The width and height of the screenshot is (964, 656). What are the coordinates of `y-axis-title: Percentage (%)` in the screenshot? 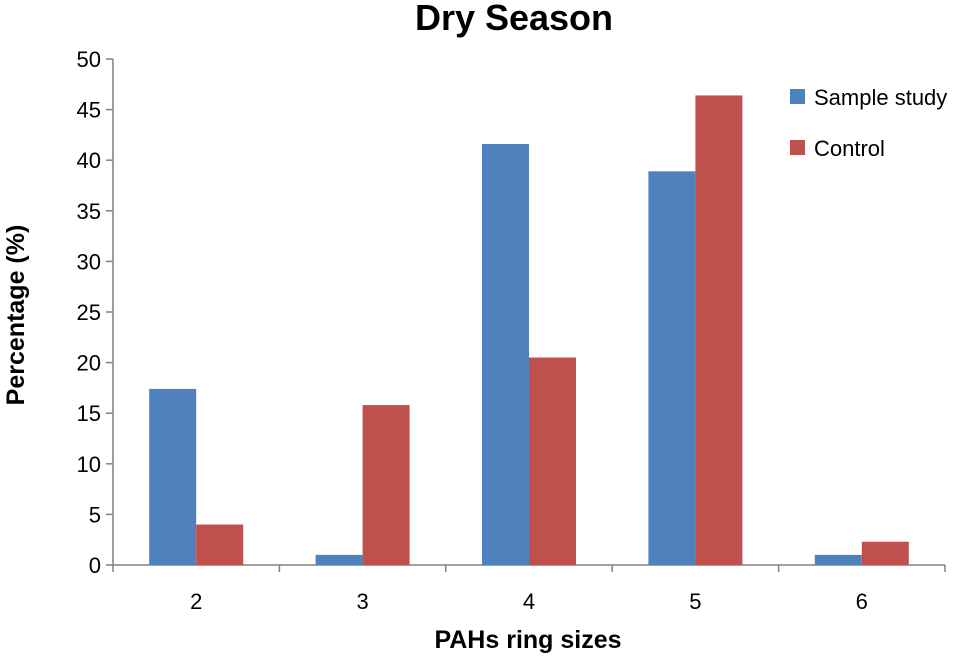 It's located at (16, 315).